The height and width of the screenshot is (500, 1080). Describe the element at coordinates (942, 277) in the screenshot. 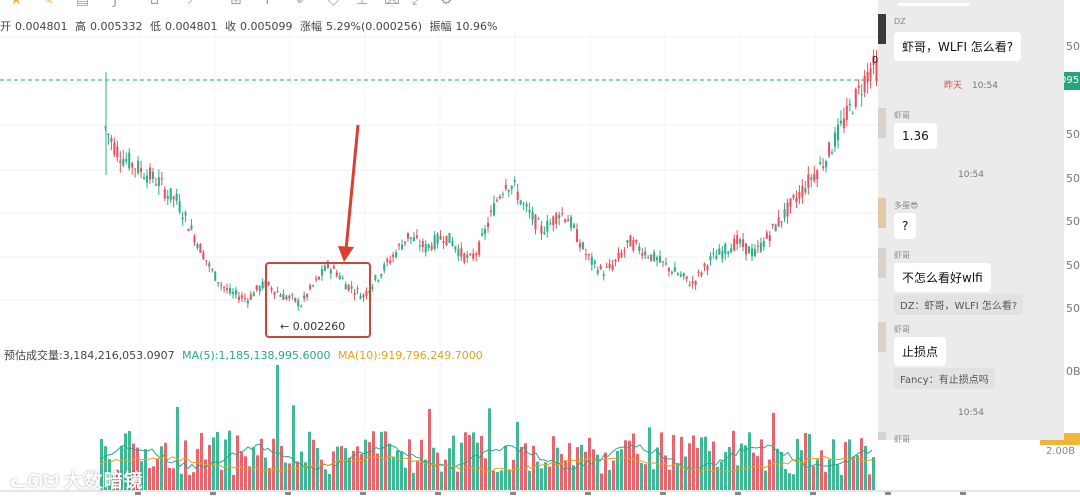

I see `chat-message: 不怎么看好wlfi` at that location.